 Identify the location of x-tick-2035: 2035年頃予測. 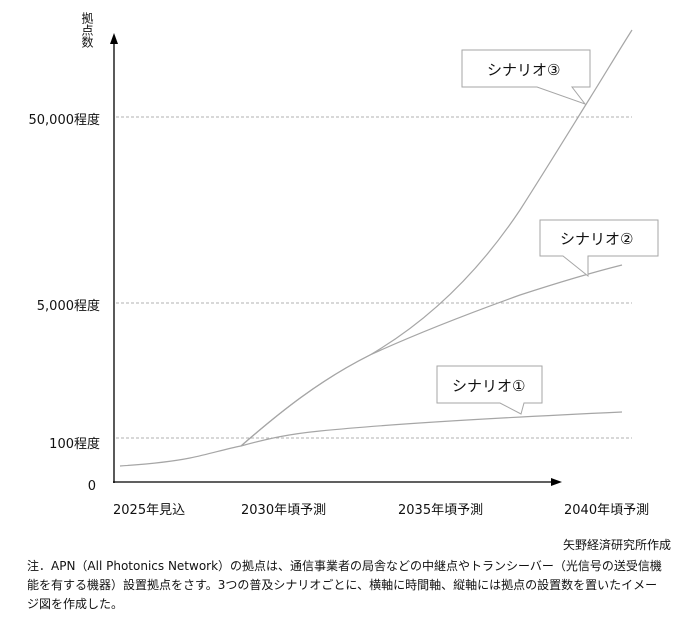
(441, 510).